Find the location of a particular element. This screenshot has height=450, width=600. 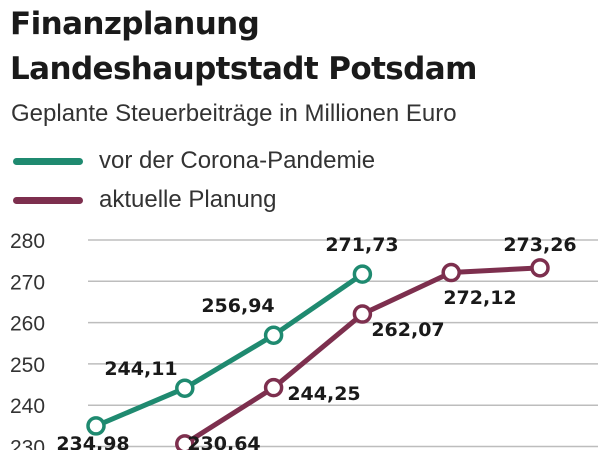

data-label: 244,11 is located at coordinates (140, 369).